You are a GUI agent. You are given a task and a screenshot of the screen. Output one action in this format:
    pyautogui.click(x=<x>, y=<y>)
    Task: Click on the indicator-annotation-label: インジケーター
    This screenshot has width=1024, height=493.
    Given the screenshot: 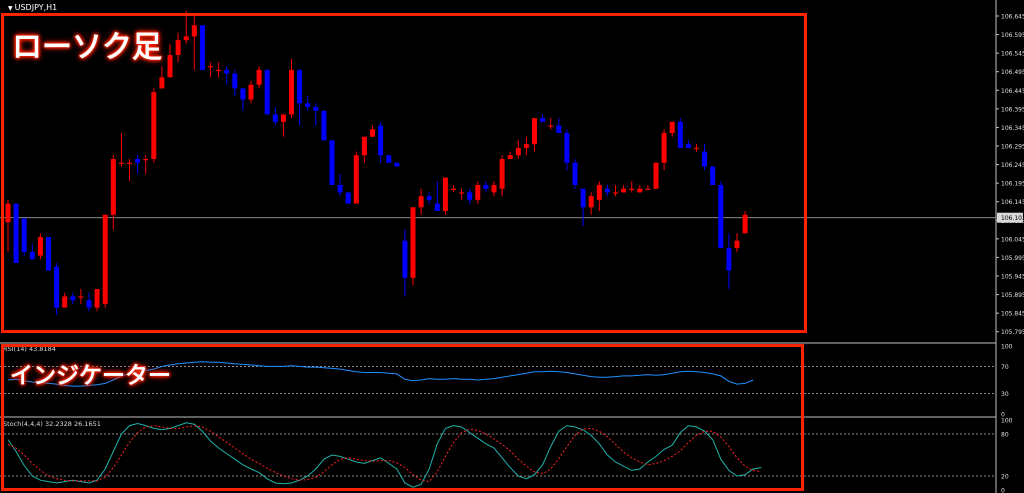 What is the action you would take?
    pyautogui.click(x=90, y=376)
    